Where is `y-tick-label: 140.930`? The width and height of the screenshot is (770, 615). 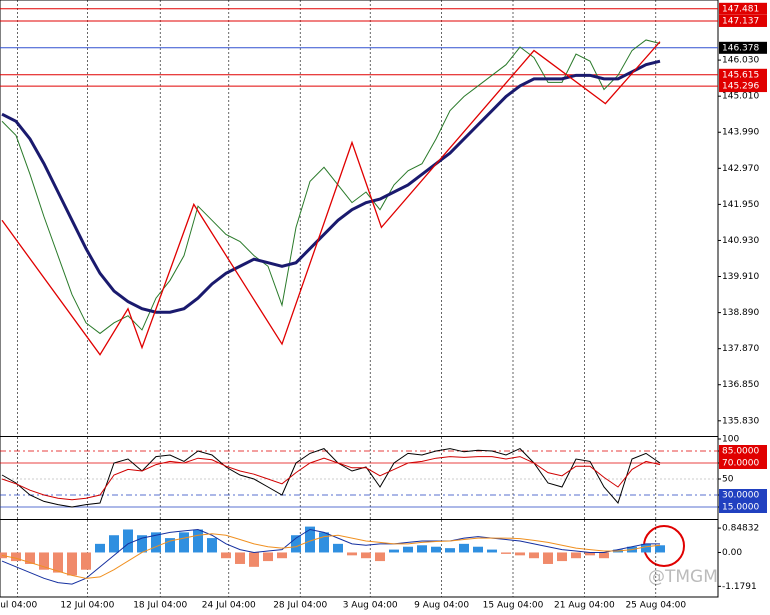 y-tick-label: 140.930 is located at coordinates (740, 241).